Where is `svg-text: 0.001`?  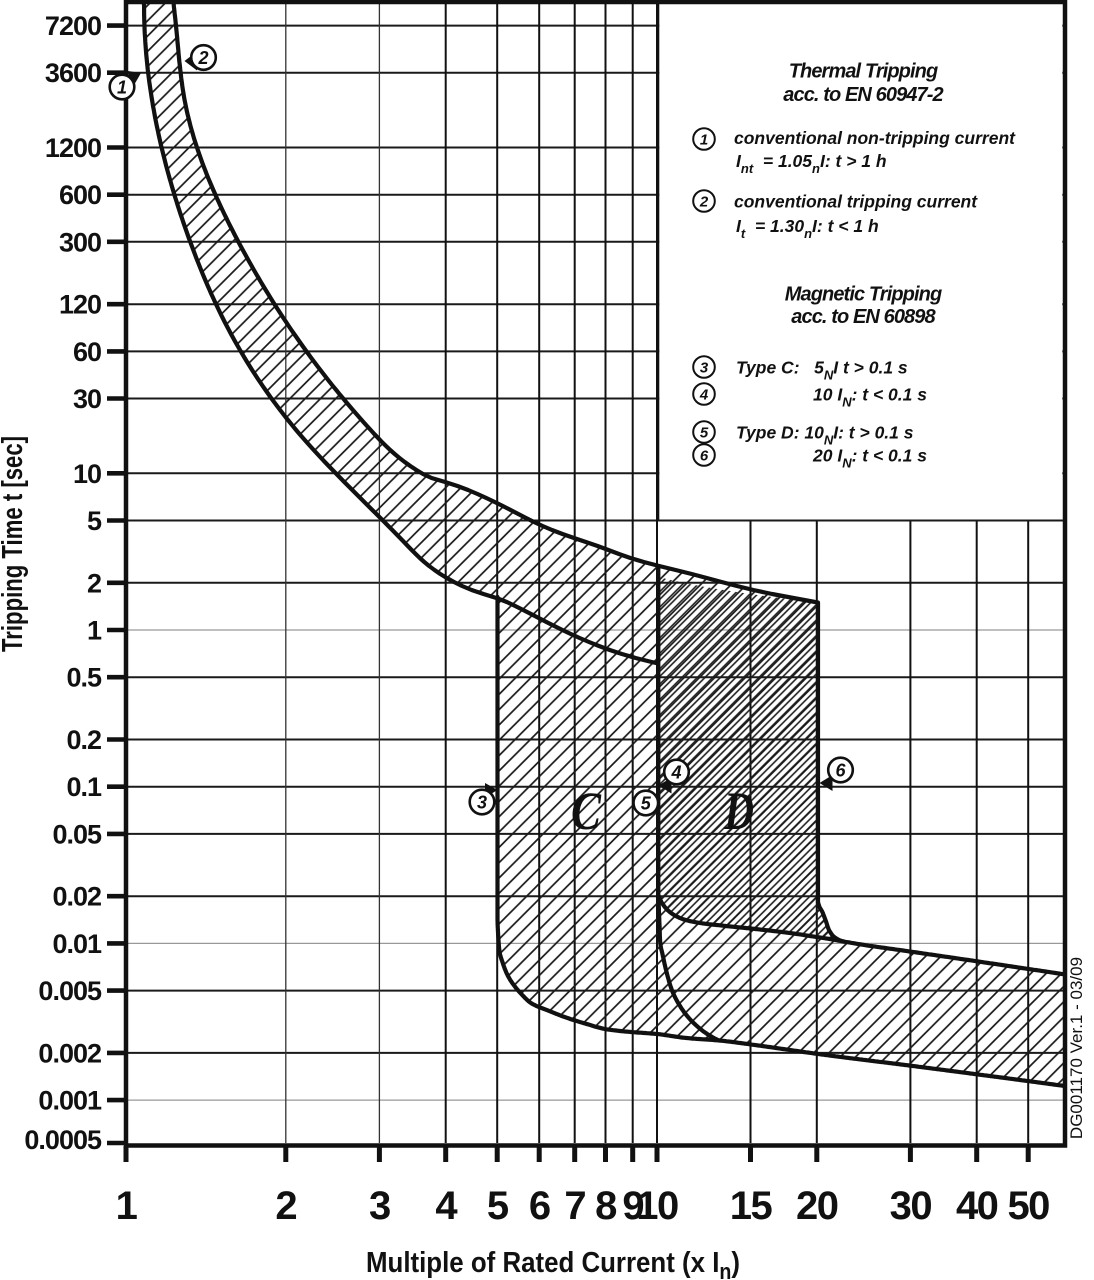
svg-text: 0.001 is located at coordinates (70, 1101).